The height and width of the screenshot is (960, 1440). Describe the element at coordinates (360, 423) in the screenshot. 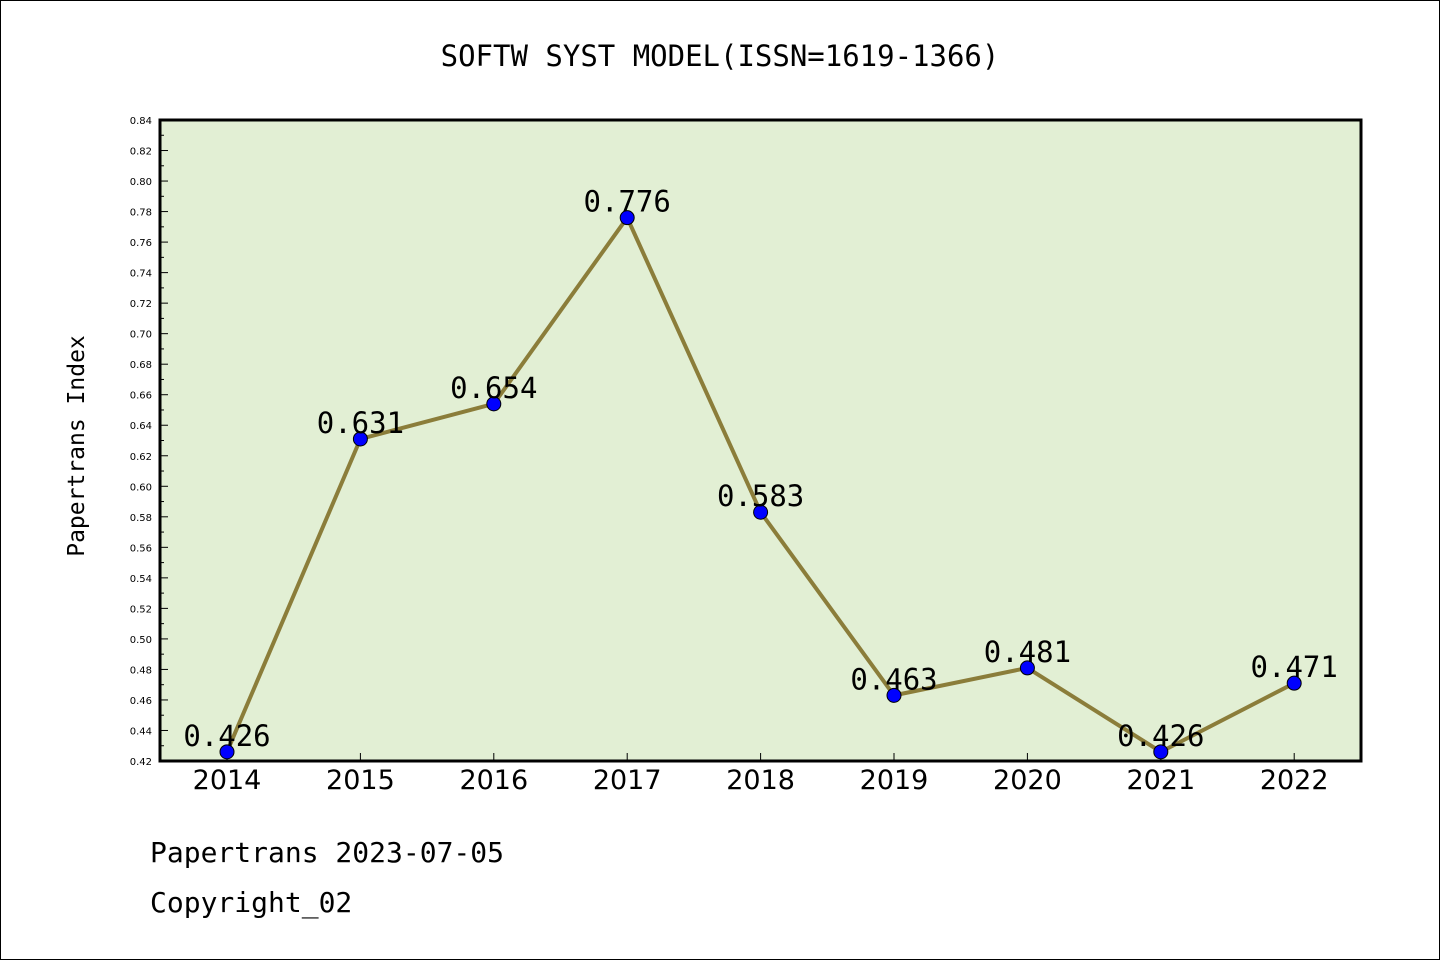

I see `data-label: 0.631` at that location.